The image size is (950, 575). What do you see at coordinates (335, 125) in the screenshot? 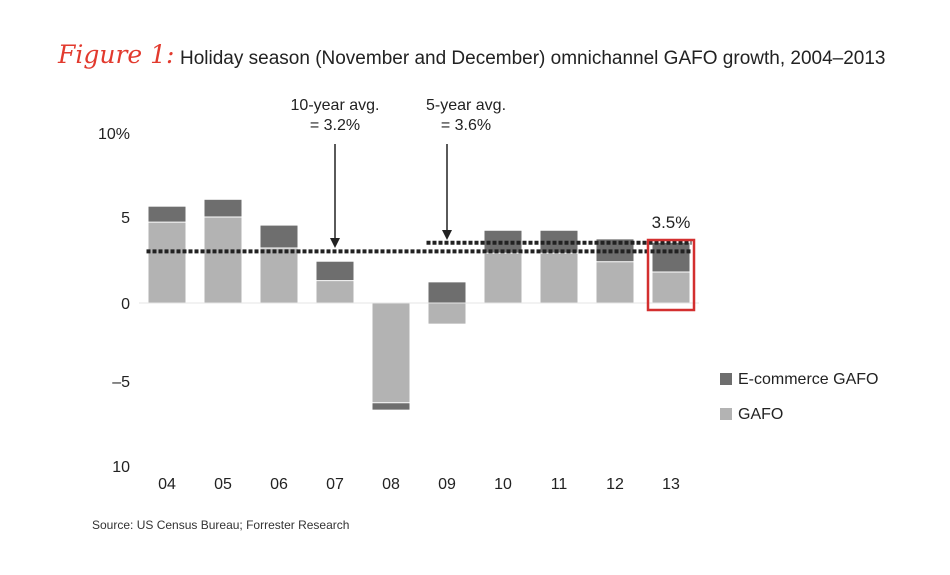
I see `avg-label-10yr-line2: = 3.2%` at bounding box center [335, 125].